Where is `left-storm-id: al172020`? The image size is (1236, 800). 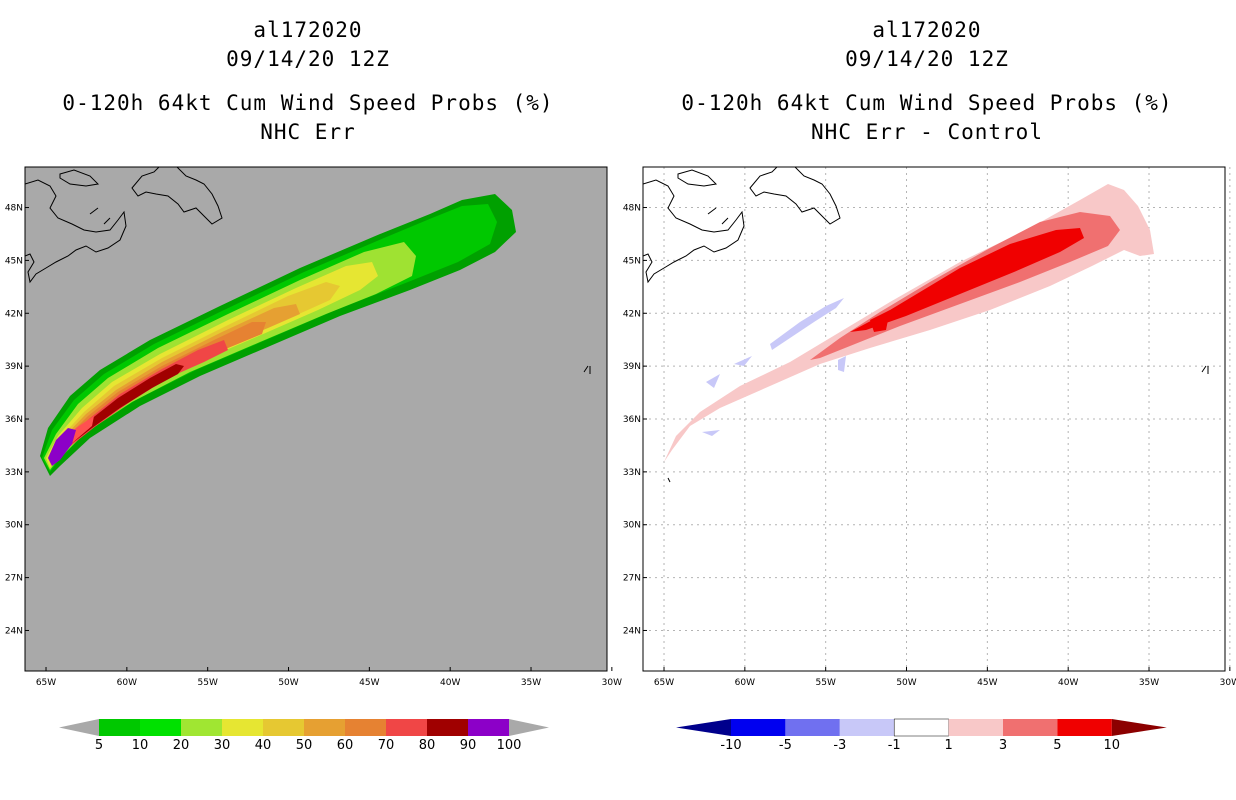 left-storm-id: al172020 is located at coordinates (308, 30).